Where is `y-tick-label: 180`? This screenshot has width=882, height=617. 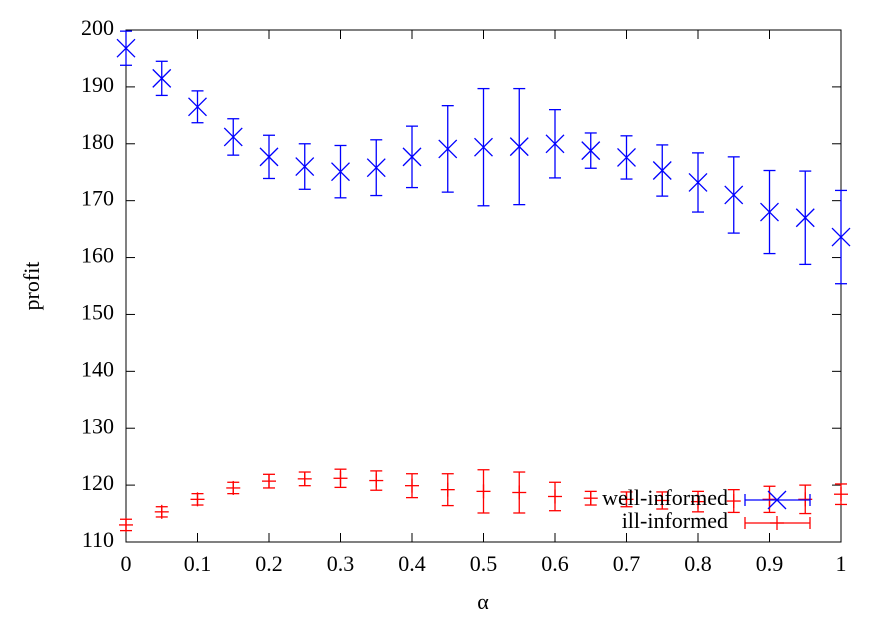 y-tick-label: 180 is located at coordinates (97, 141).